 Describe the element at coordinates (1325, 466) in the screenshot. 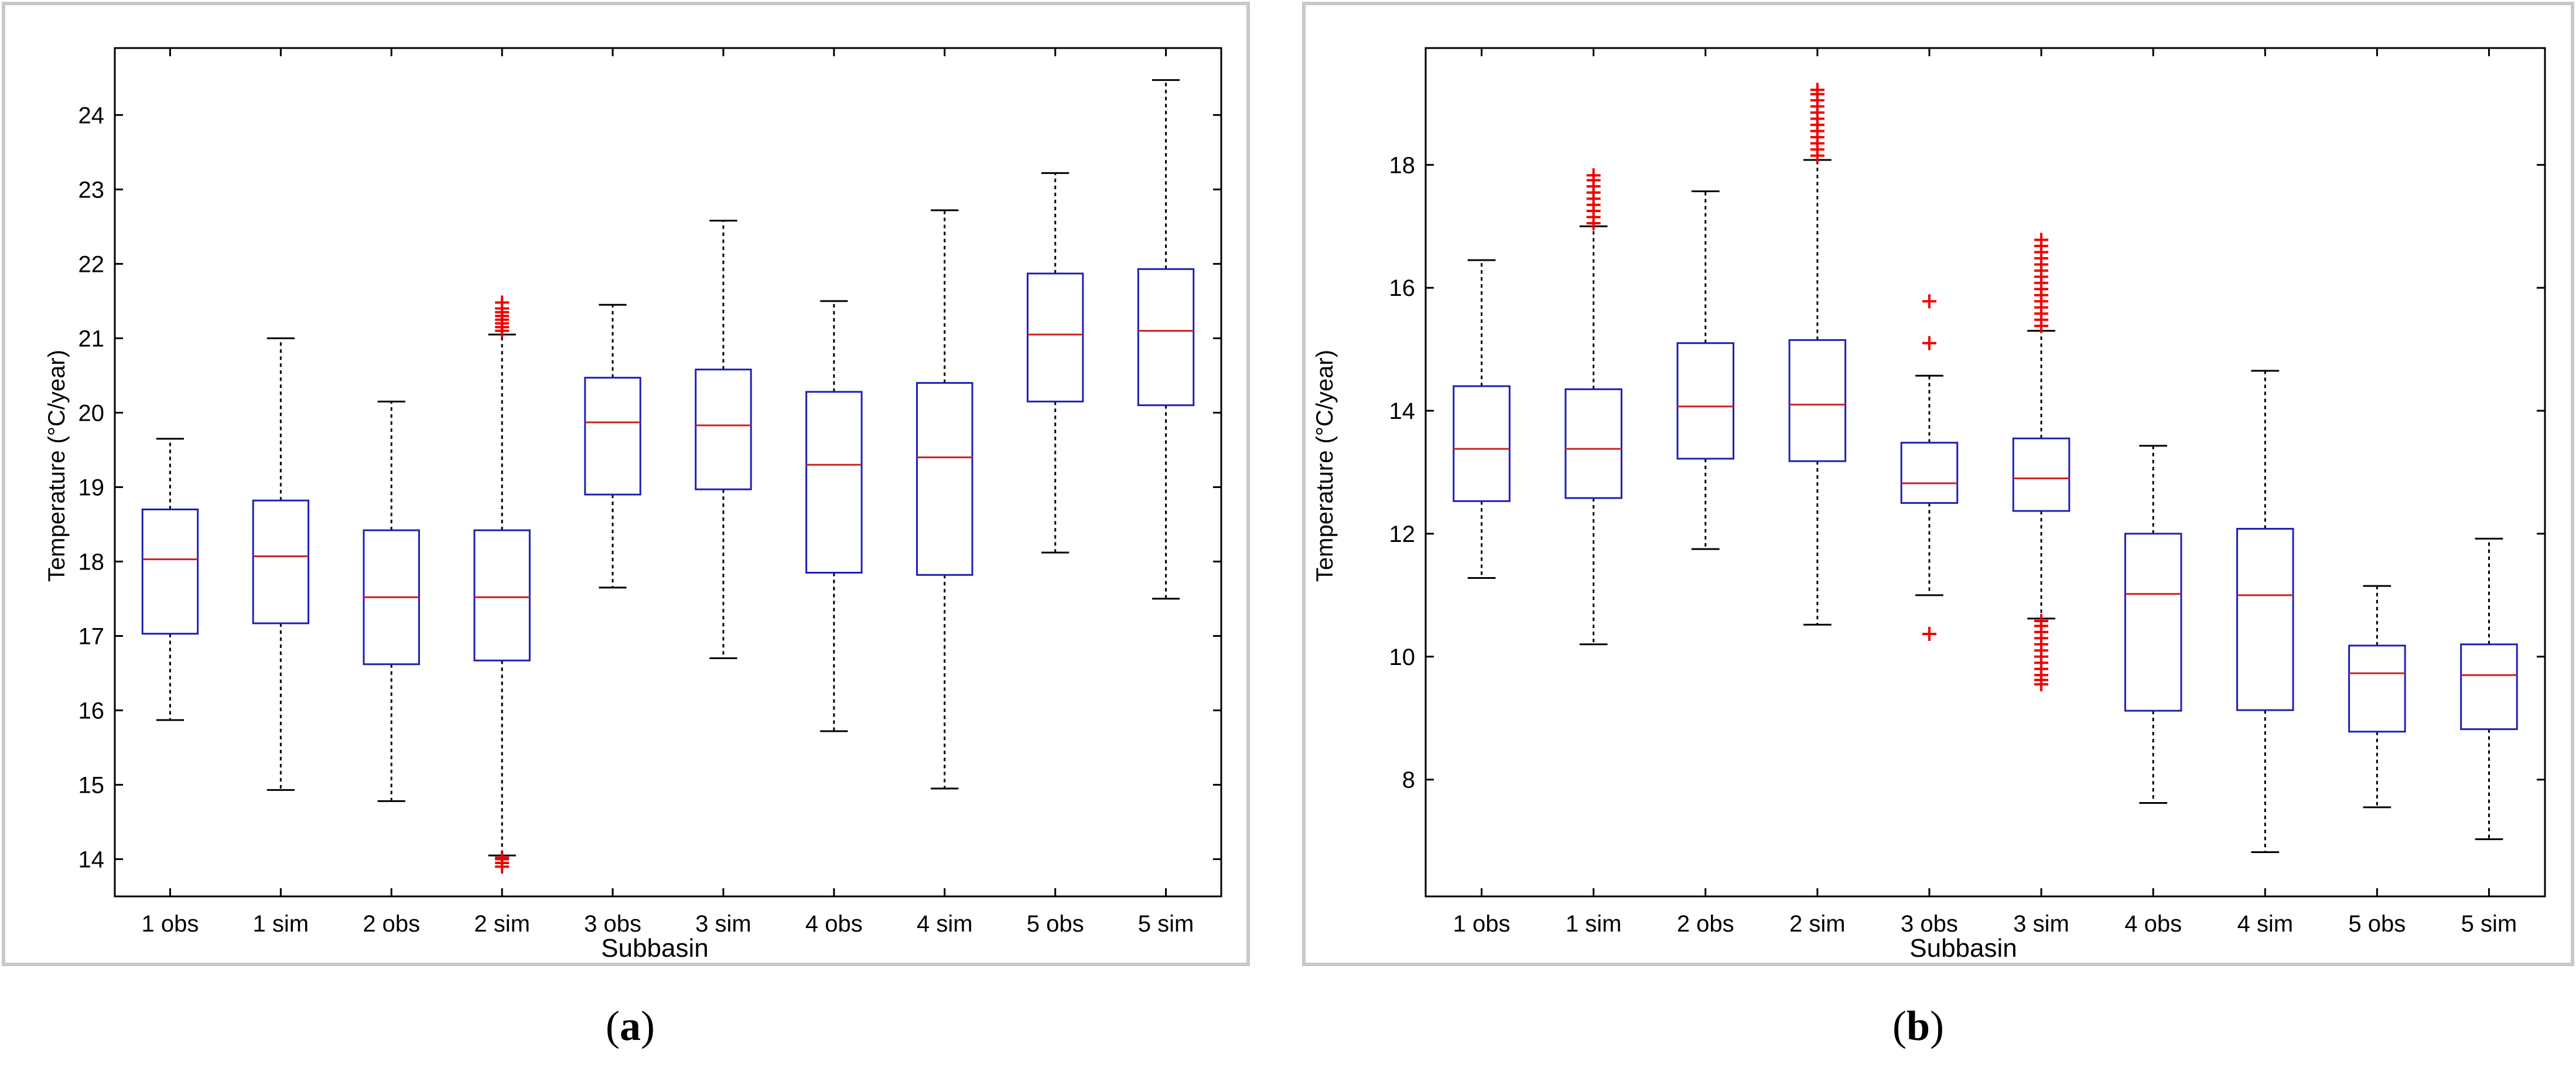

I see `chart-b-ylabel: Temperature (°C/year)` at that location.